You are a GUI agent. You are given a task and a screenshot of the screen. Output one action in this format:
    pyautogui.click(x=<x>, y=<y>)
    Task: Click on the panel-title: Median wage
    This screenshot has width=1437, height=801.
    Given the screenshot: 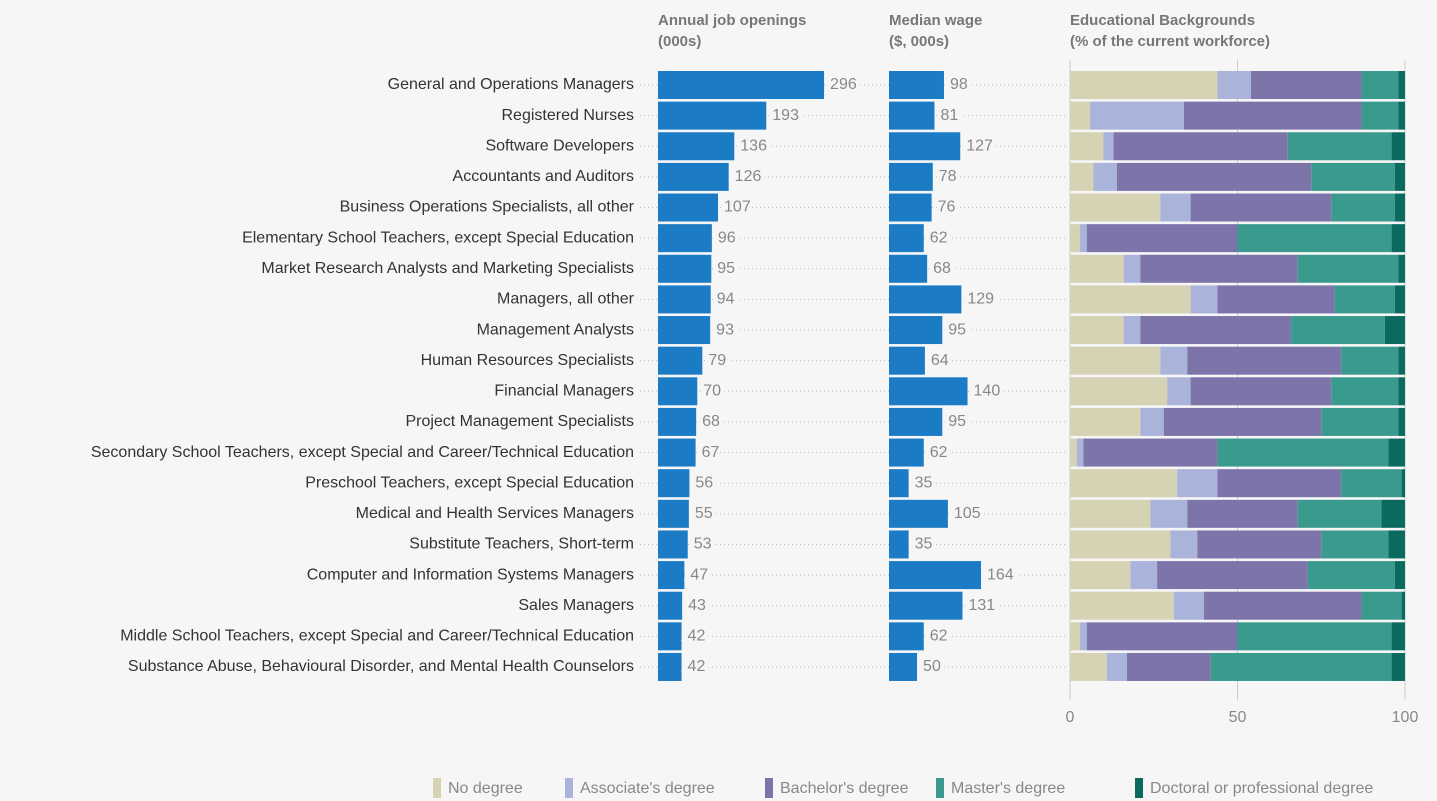 What is the action you would take?
    pyautogui.click(x=935, y=20)
    